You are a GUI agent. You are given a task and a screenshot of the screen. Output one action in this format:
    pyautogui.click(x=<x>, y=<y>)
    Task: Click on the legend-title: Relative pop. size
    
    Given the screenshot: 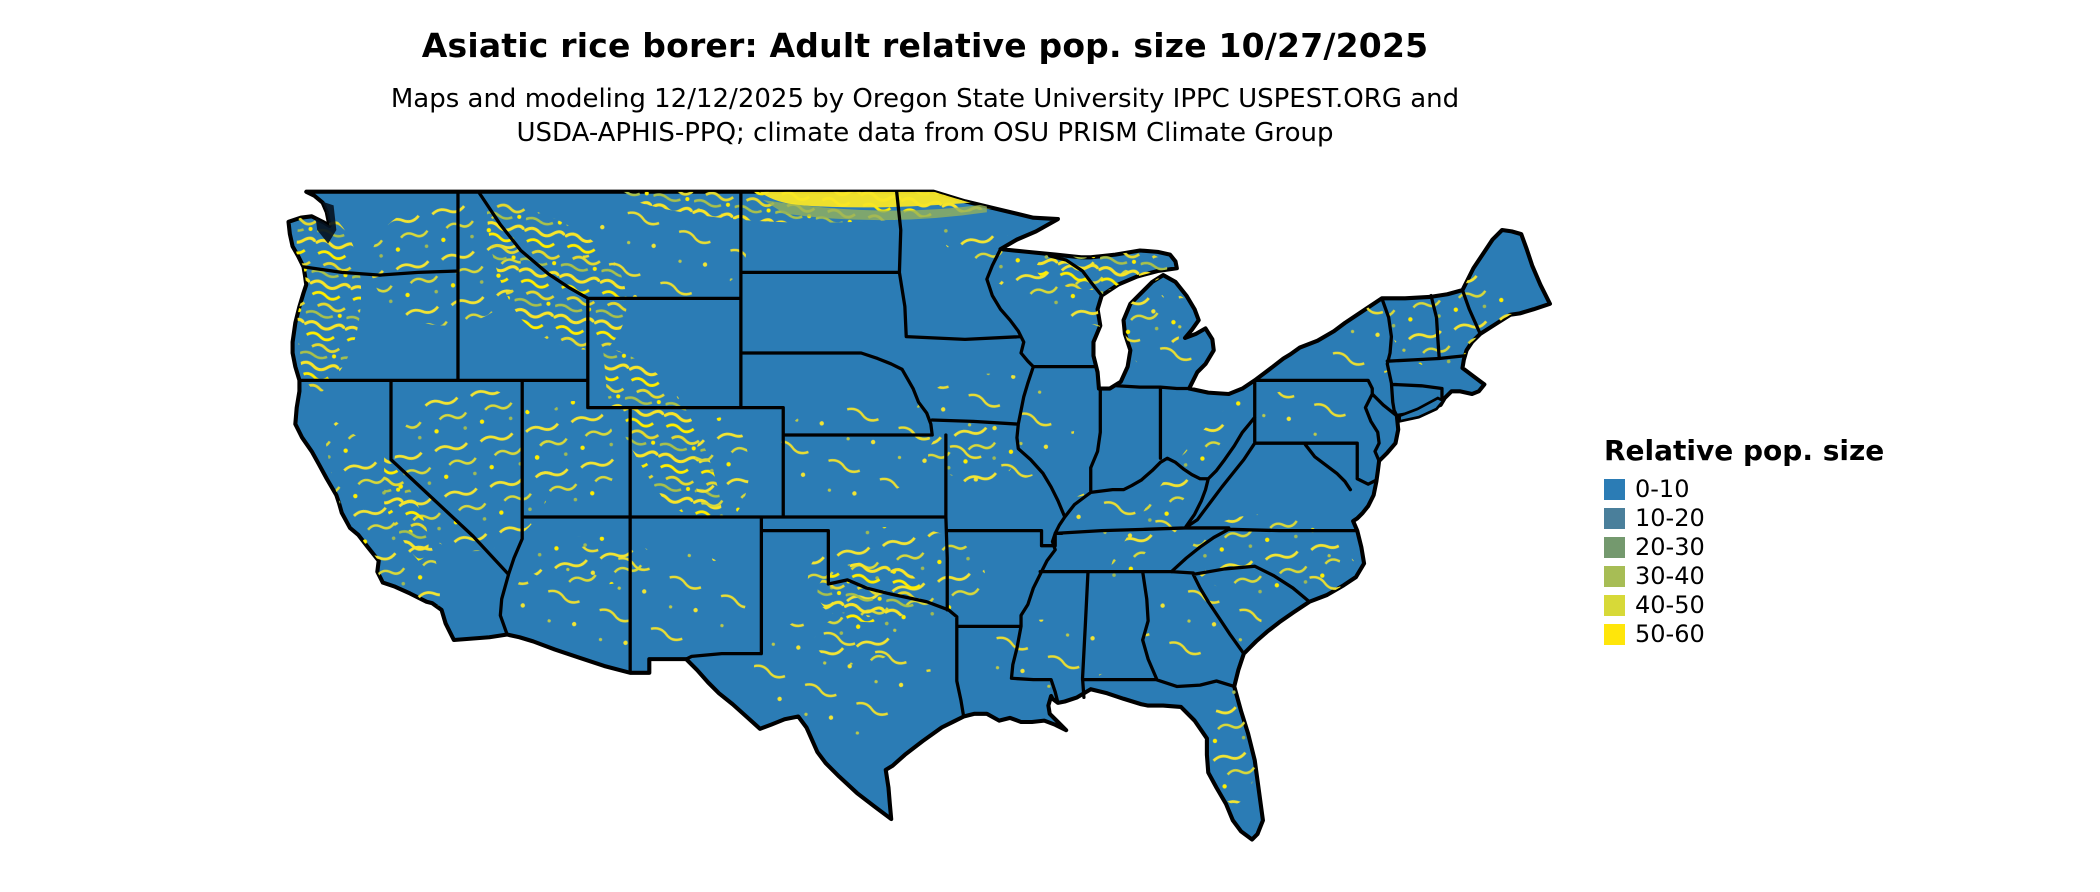 What is the action you would take?
    pyautogui.click(x=1744, y=450)
    